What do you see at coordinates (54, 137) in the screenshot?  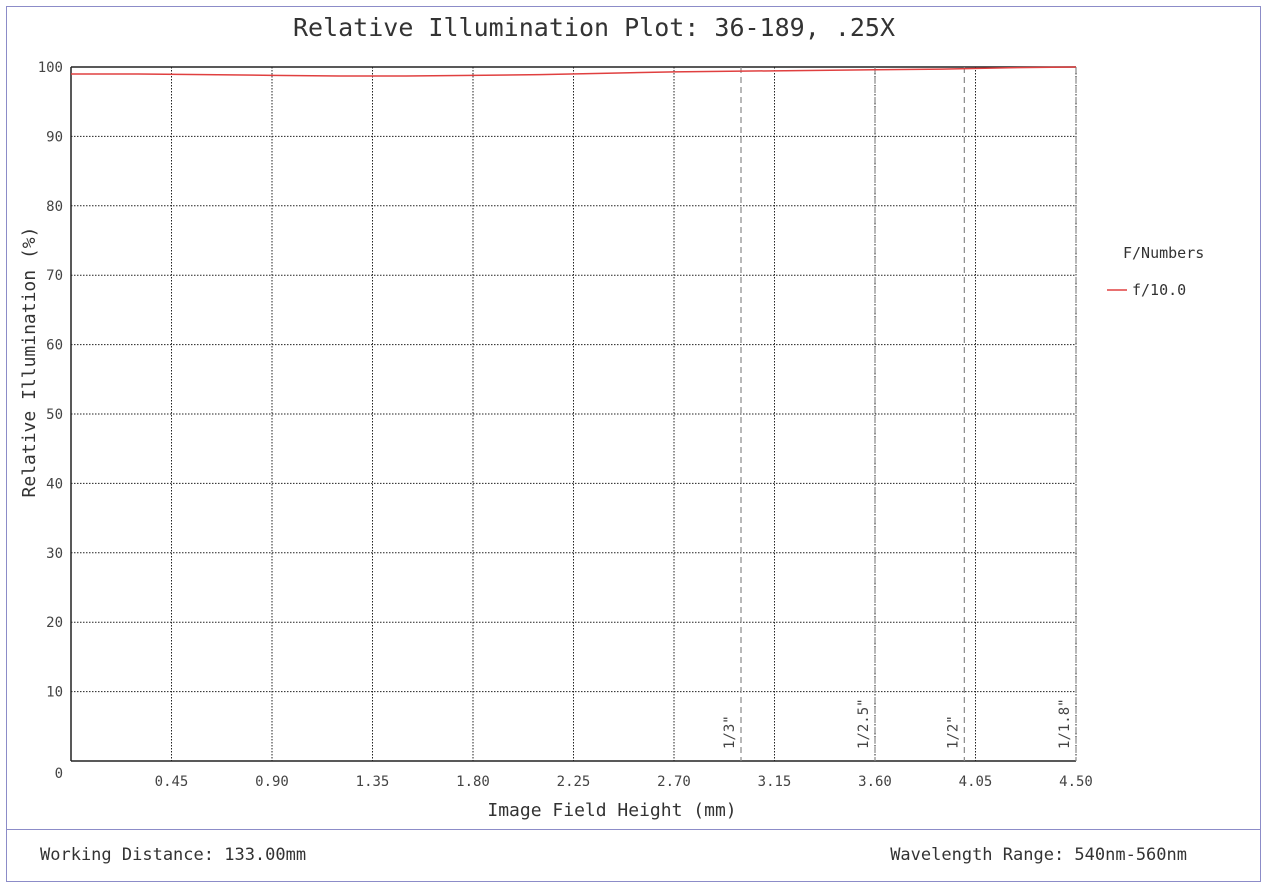 I see `y-tick-label: 90` at bounding box center [54, 137].